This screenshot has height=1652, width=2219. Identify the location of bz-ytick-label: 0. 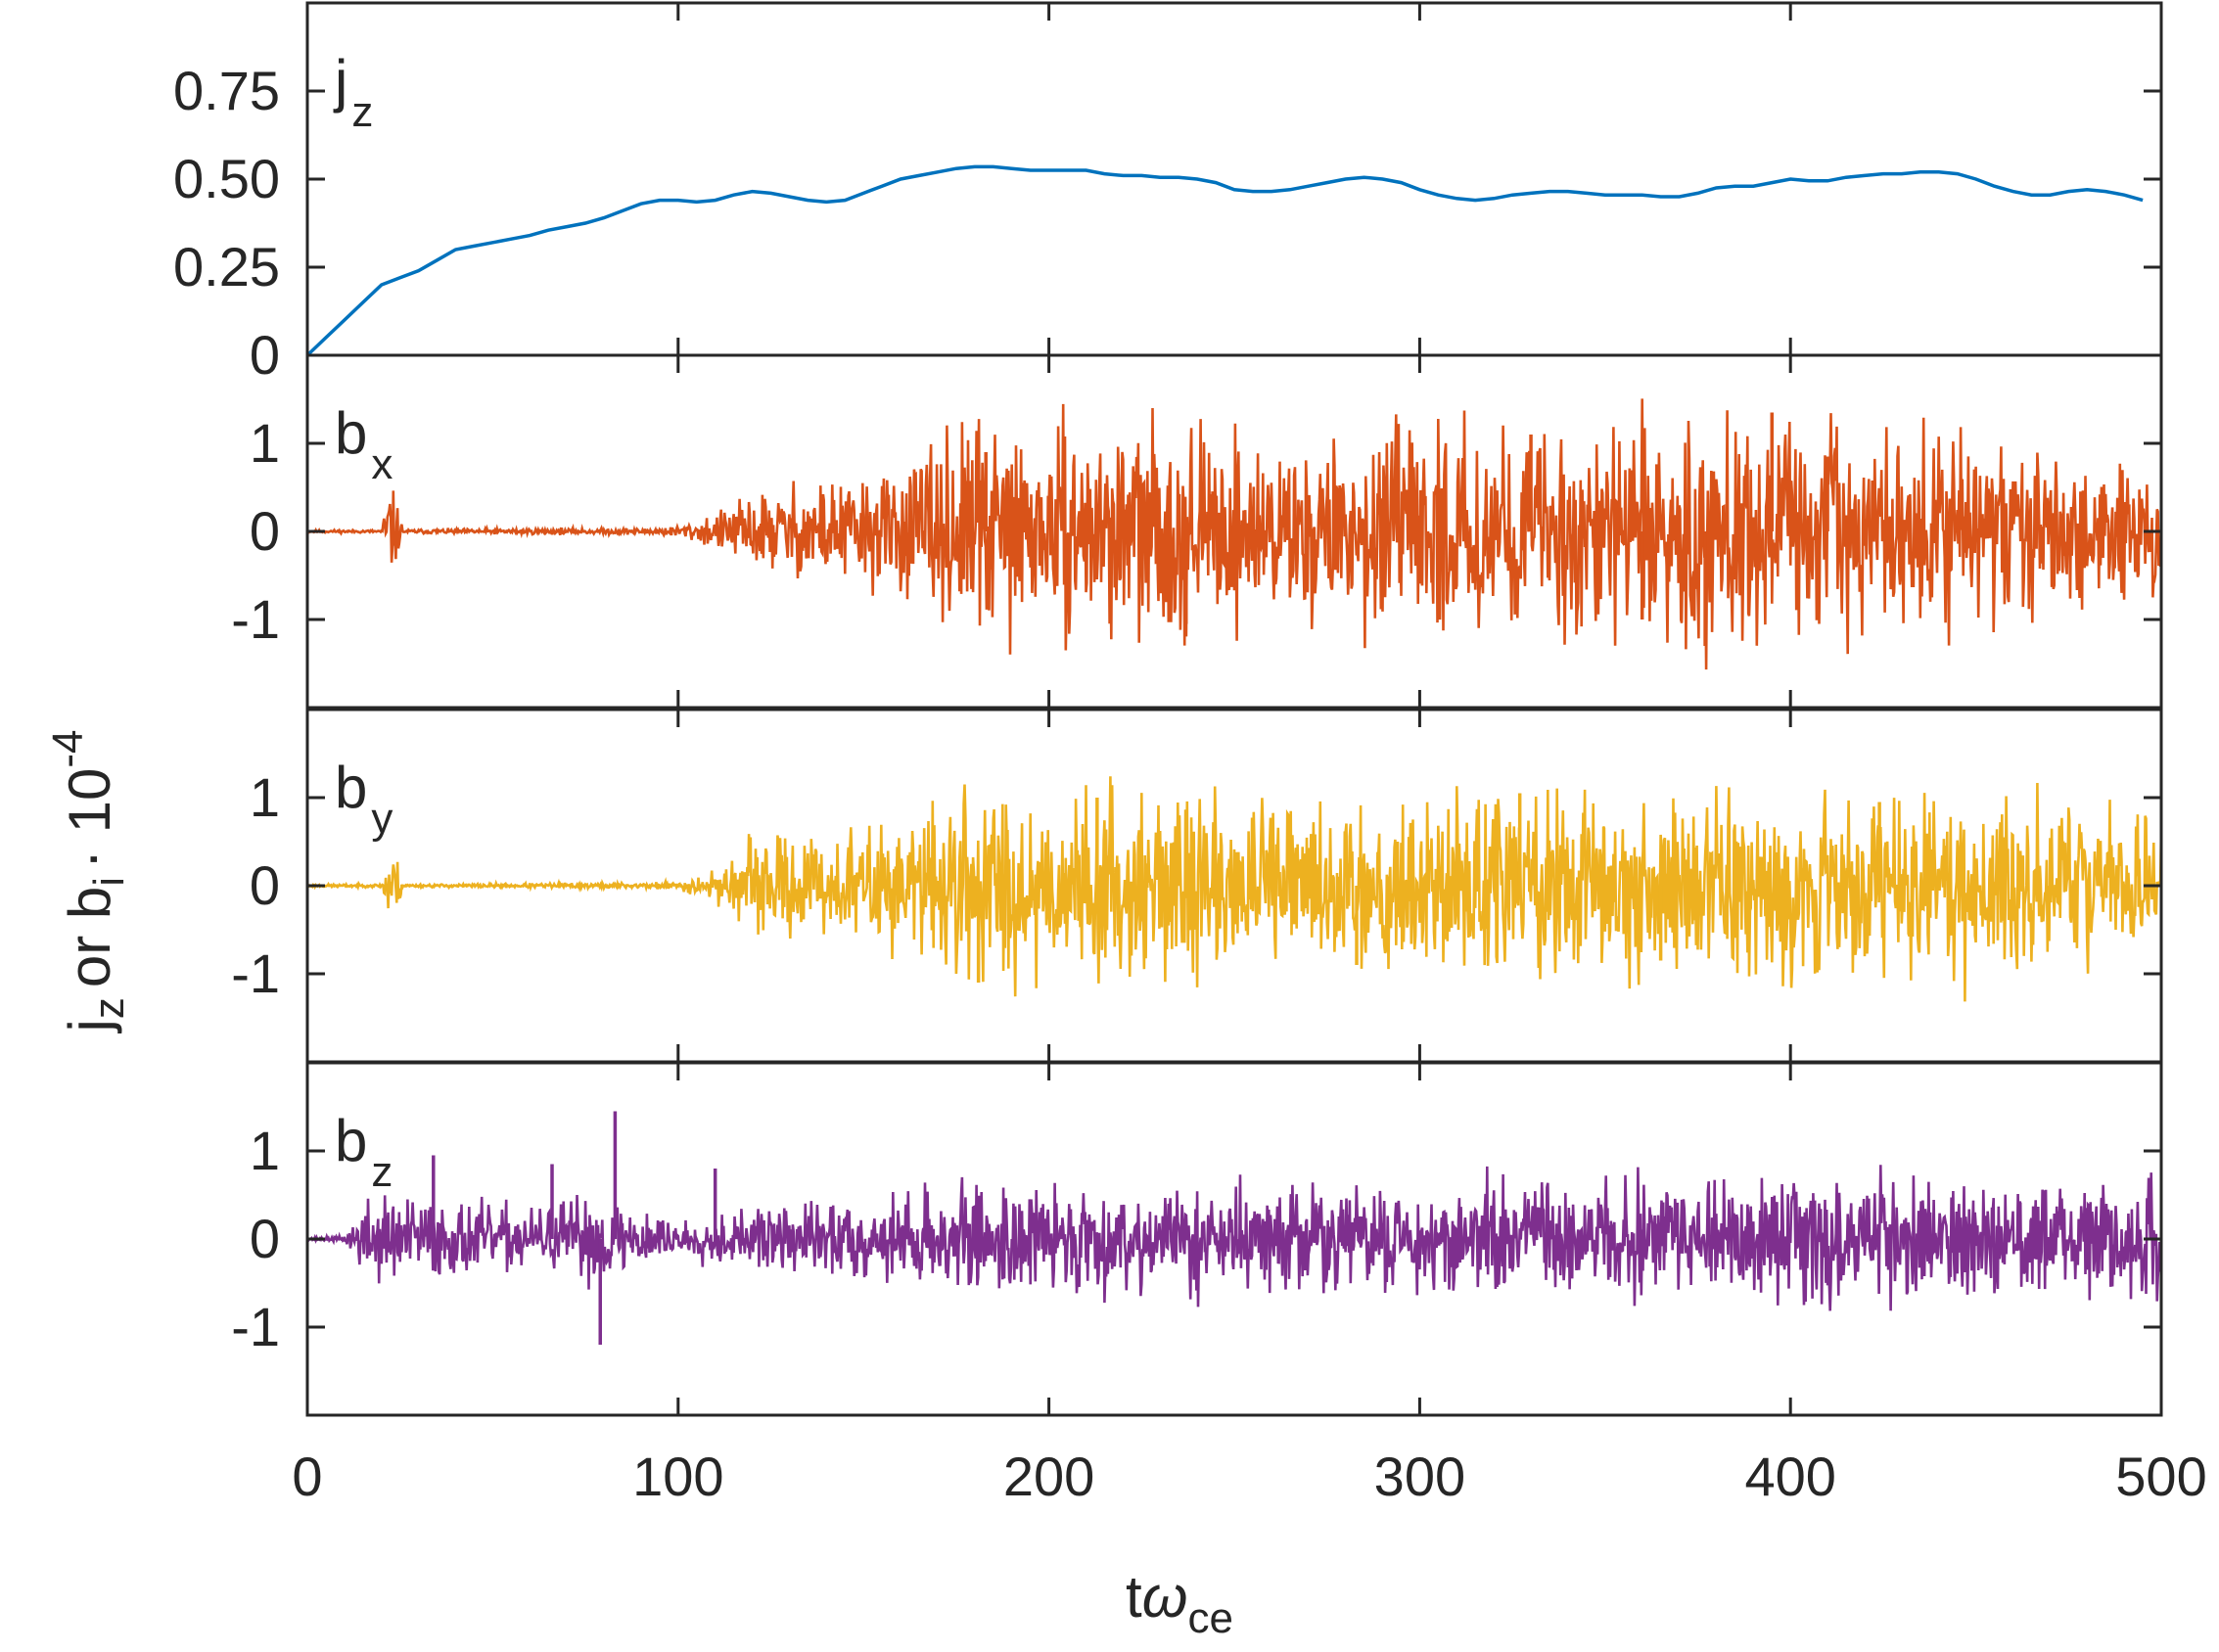
(265, 1238).